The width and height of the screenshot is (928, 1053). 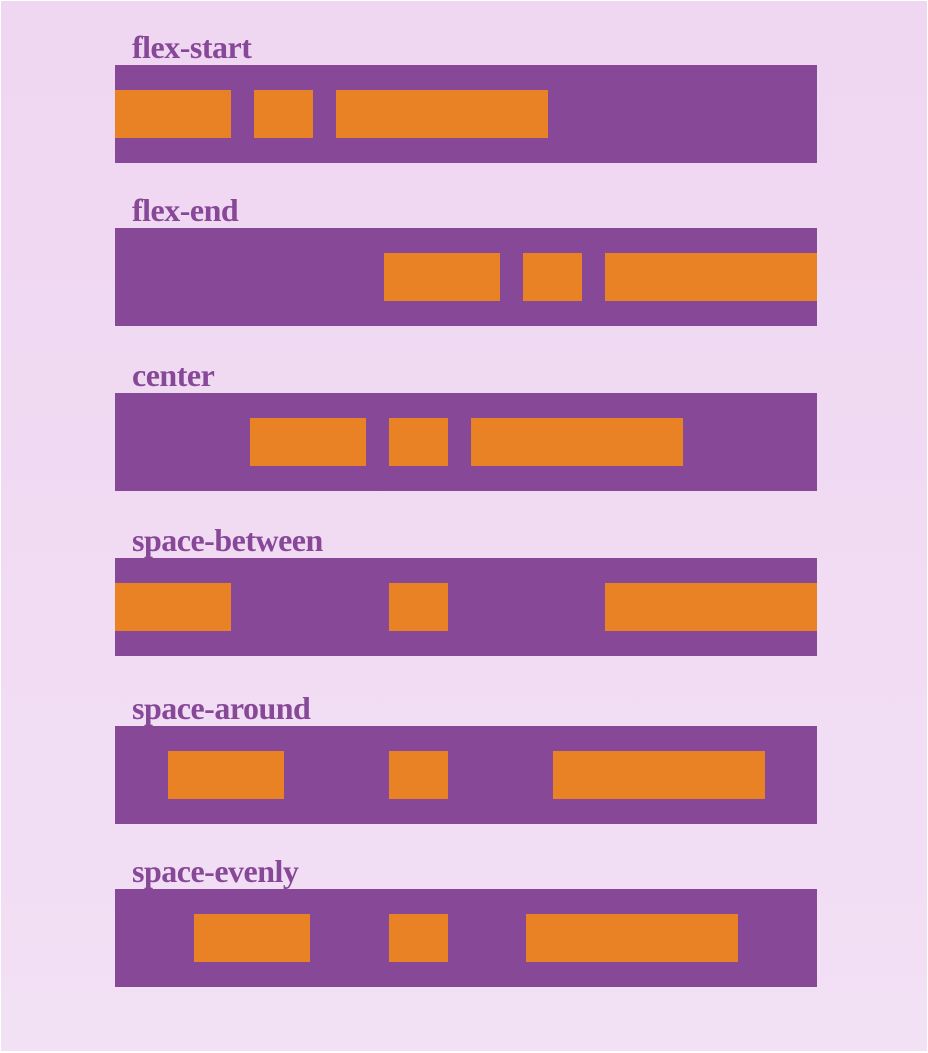 I want to click on section-label: space-between, so click(x=227, y=540).